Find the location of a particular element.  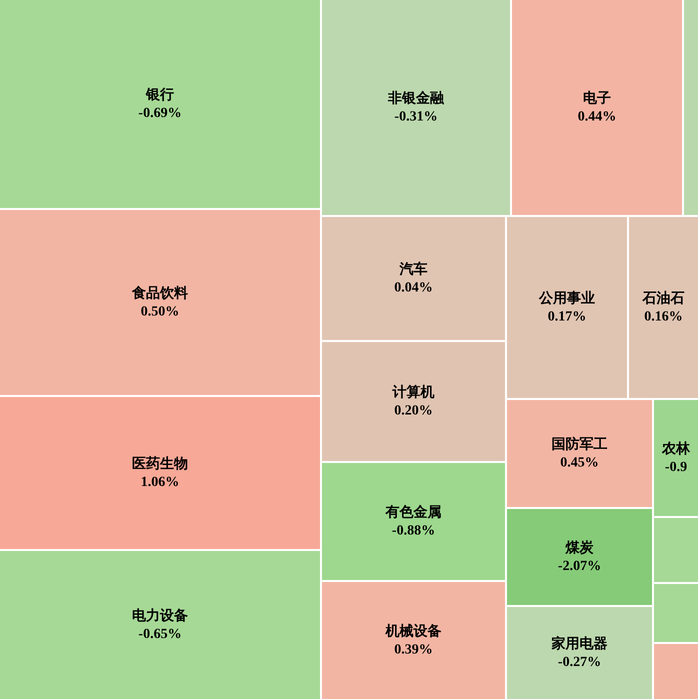

category-label: 电力设备 is located at coordinates (160, 616).